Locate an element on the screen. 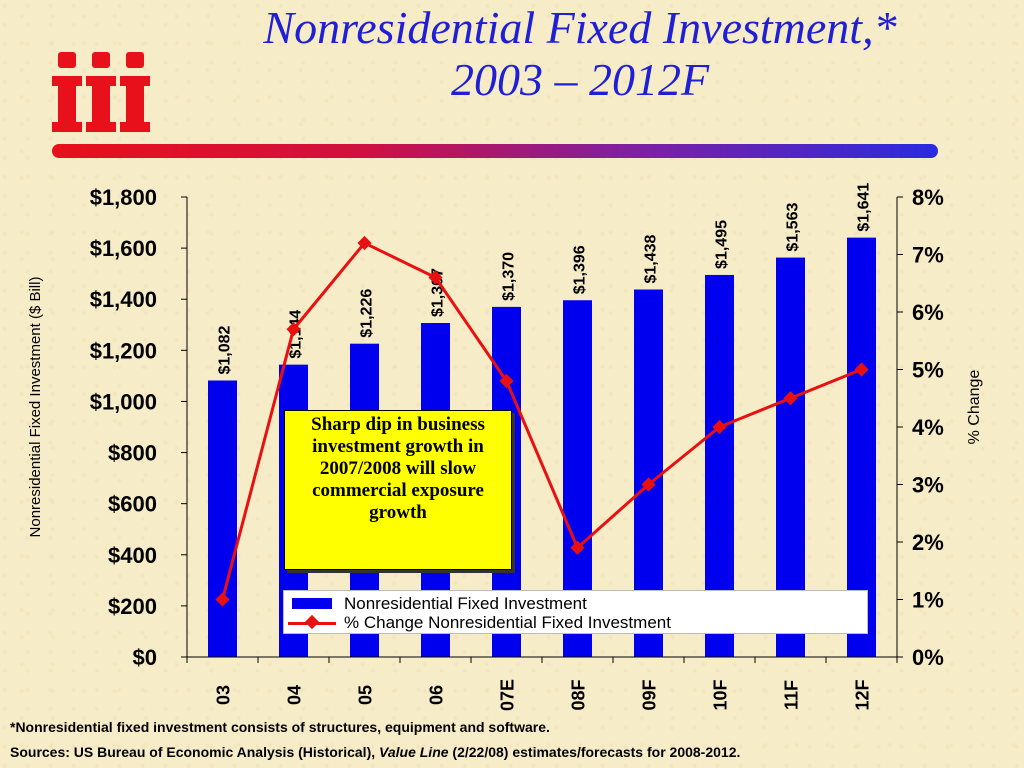  bar-value-label: $1,563 is located at coordinates (793, 227).